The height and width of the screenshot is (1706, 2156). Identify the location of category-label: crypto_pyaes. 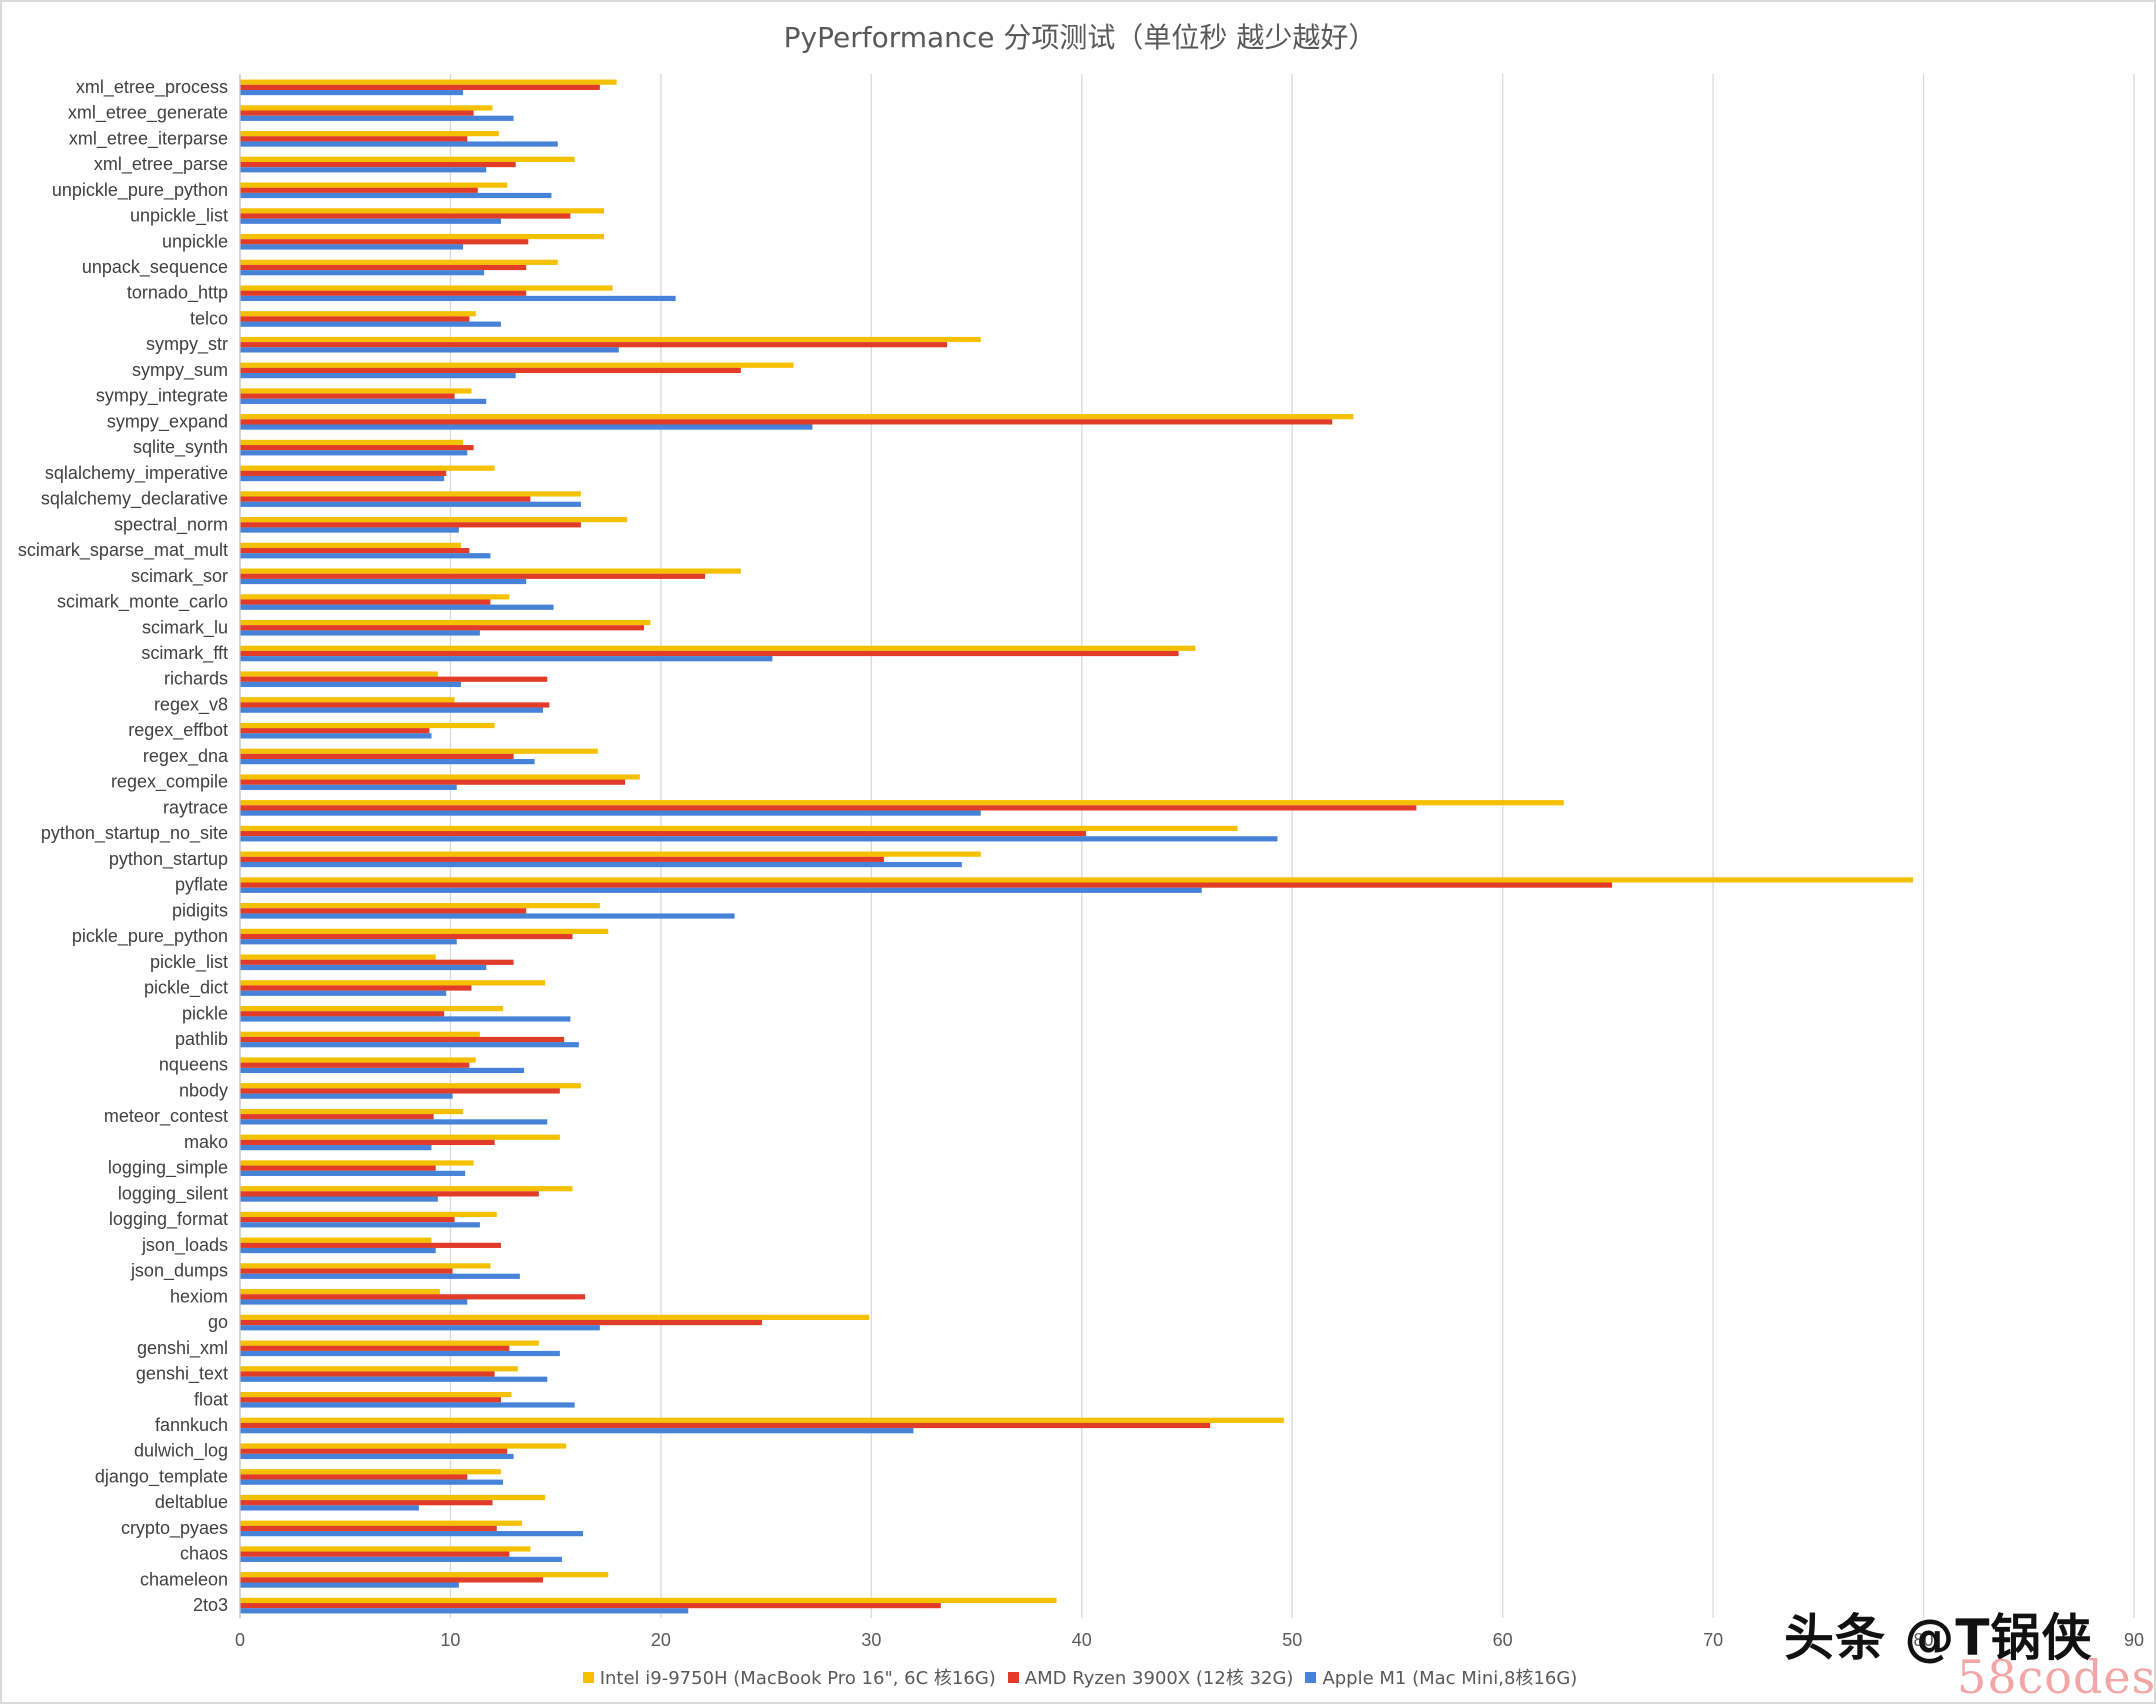
(174, 1528).